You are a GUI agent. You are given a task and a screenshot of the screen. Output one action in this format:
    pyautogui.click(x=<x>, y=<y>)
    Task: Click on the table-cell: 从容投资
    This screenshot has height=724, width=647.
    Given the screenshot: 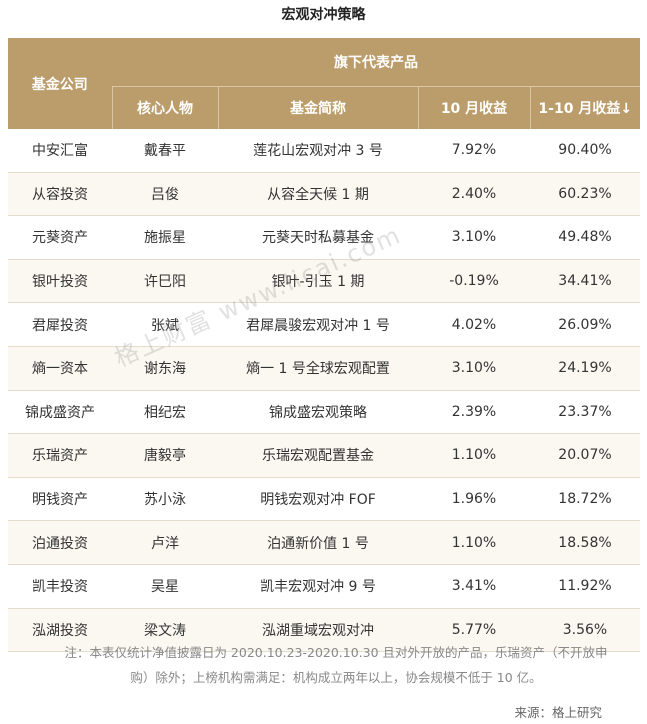 What is the action you would take?
    pyautogui.click(x=60, y=194)
    